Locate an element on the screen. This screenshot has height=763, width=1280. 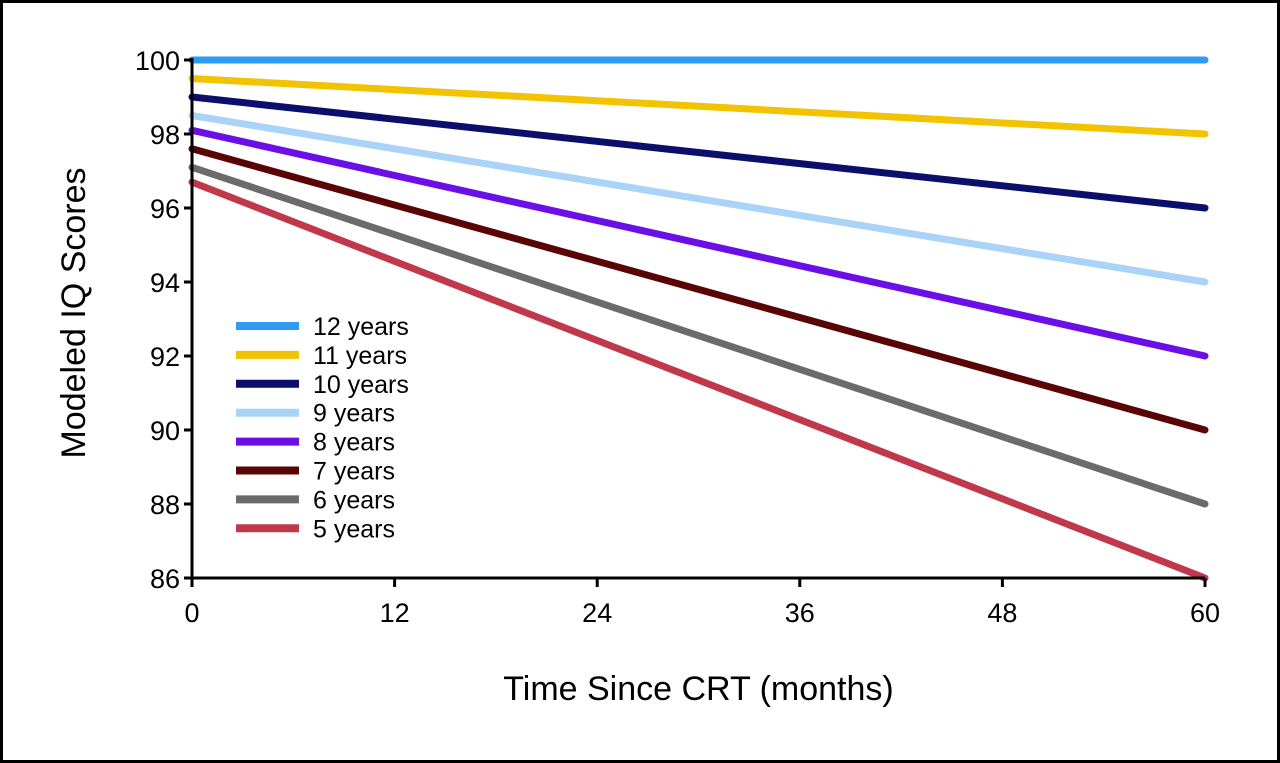
legend-label: 10 years is located at coordinates (361, 385).